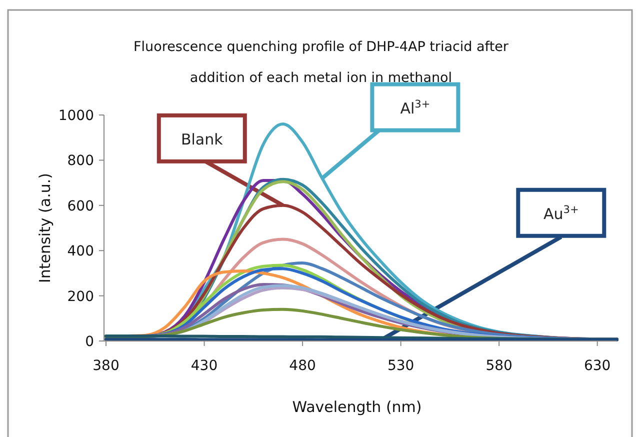 This screenshot has width=641, height=437. Describe the element at coordinates (302, 366) in the screenshot. I see `x-tick-label: 480` at that location.